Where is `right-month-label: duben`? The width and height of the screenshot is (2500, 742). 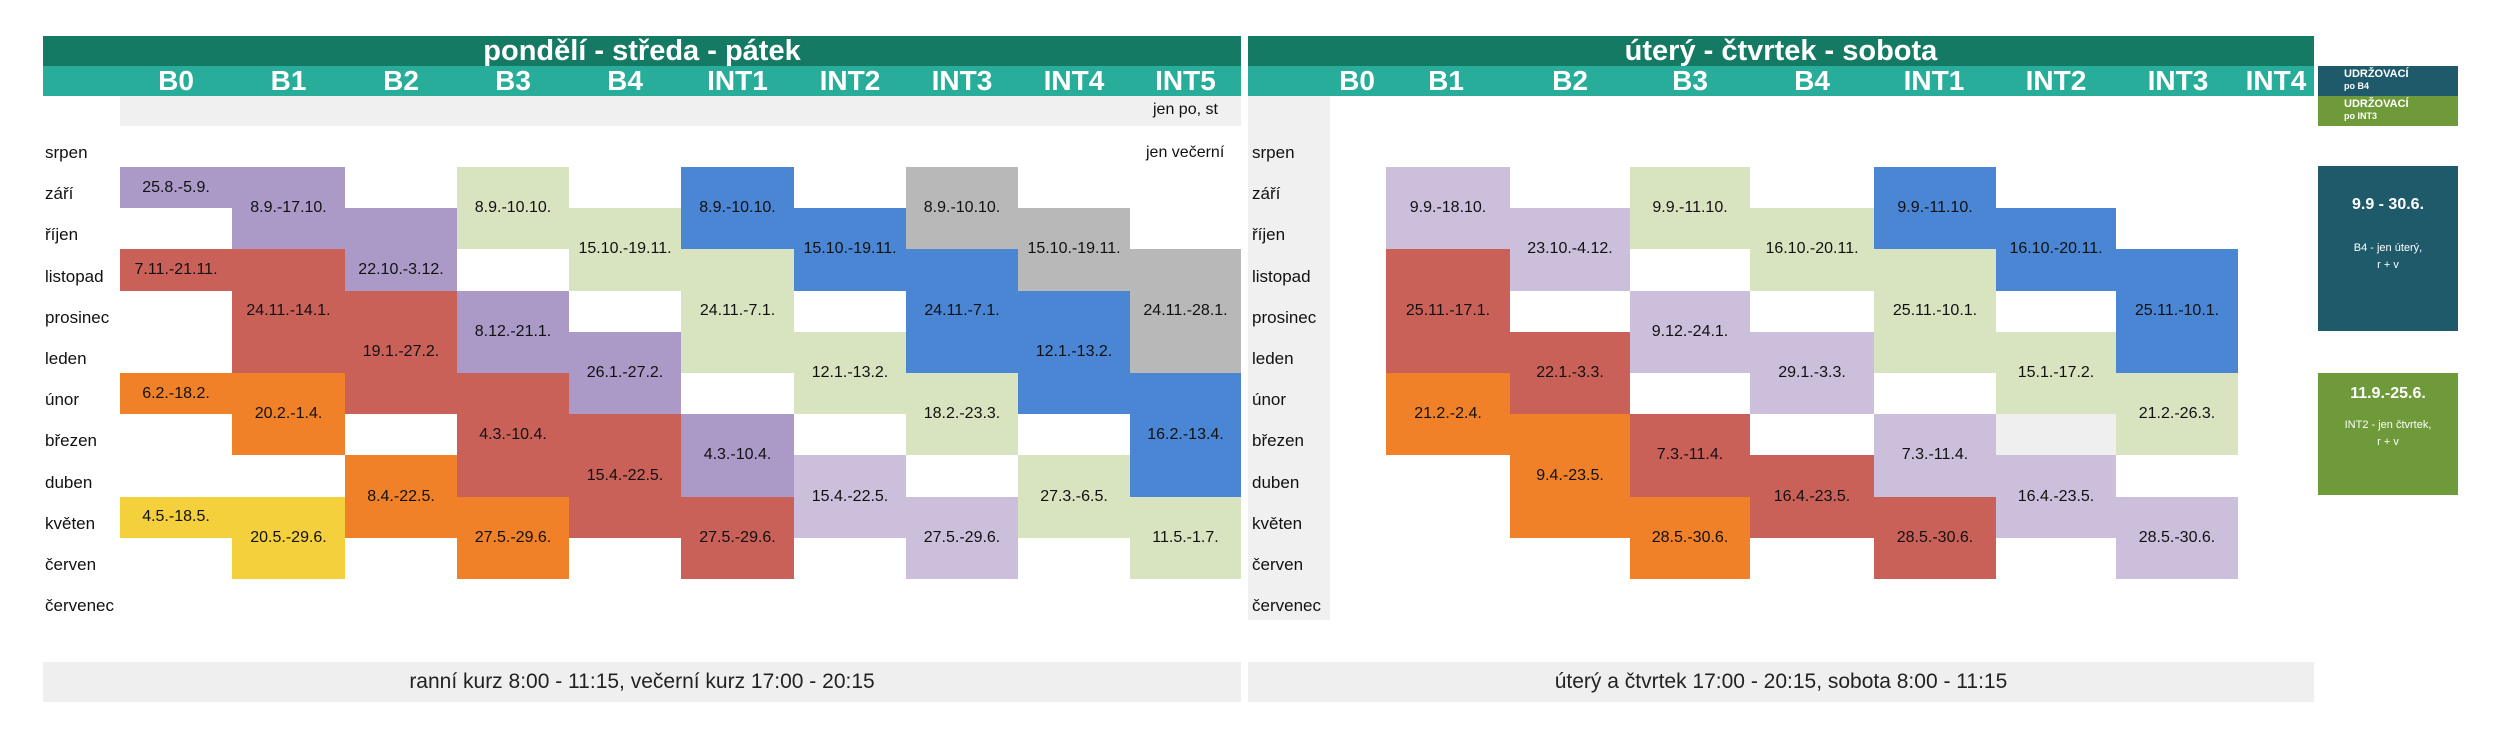
right-month-label: duben is located at coordinates (1276, 482).